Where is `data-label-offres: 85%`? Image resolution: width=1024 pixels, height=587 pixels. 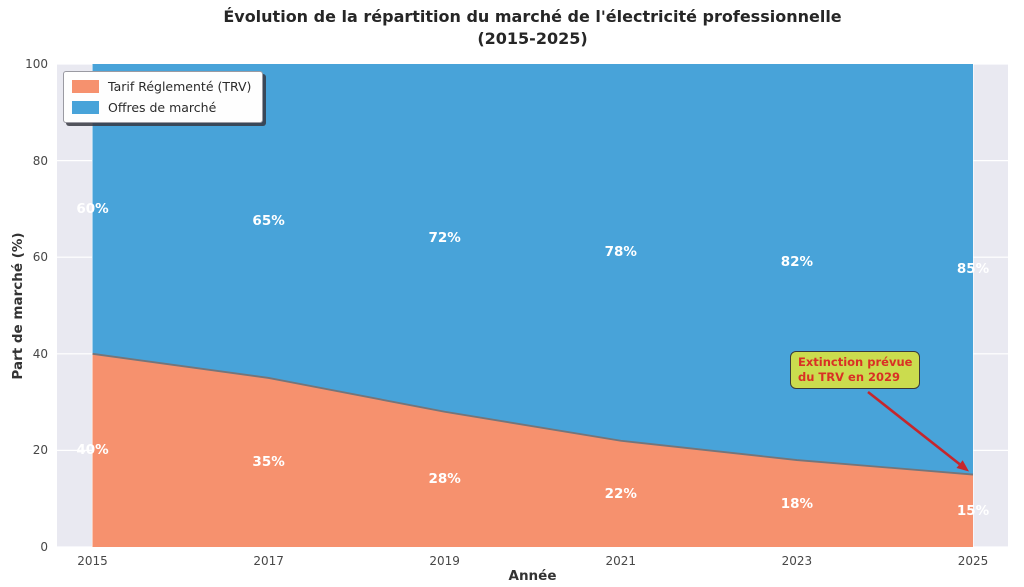 data-label-offres: 85% is located at coordinates (973, 269).